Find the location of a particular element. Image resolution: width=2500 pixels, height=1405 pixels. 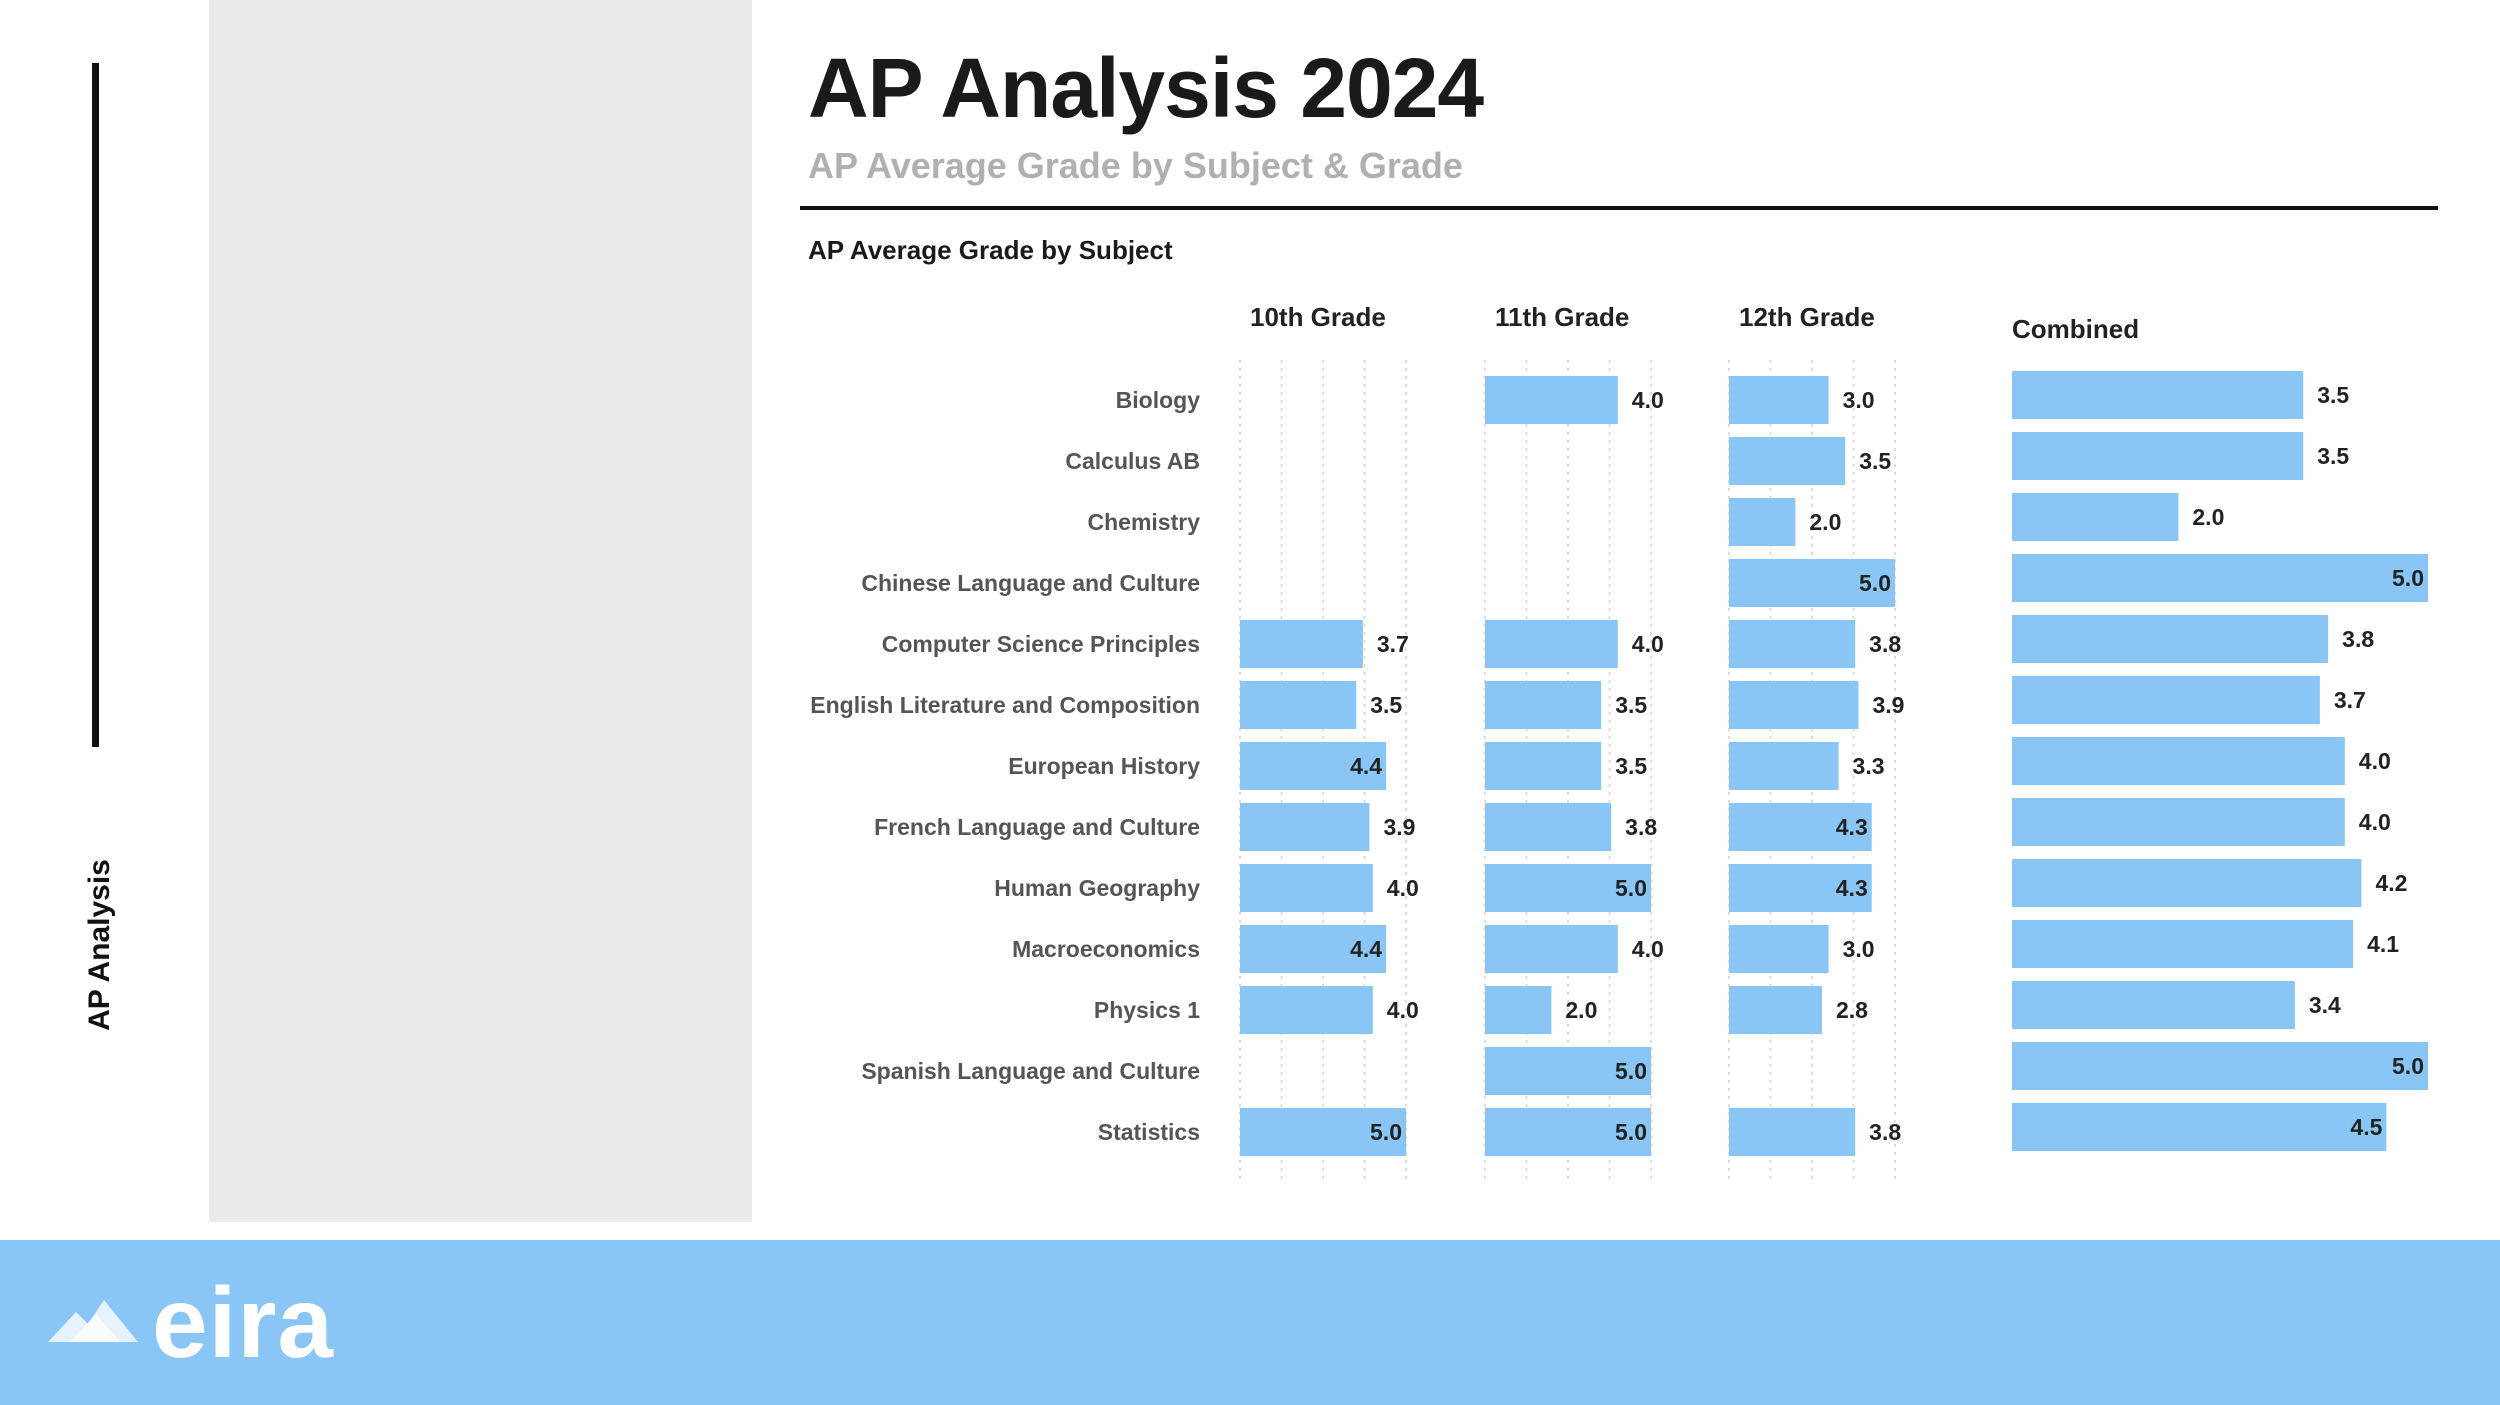

category-label: Chinese Language and Culture is located at coordinates (1030, 583).